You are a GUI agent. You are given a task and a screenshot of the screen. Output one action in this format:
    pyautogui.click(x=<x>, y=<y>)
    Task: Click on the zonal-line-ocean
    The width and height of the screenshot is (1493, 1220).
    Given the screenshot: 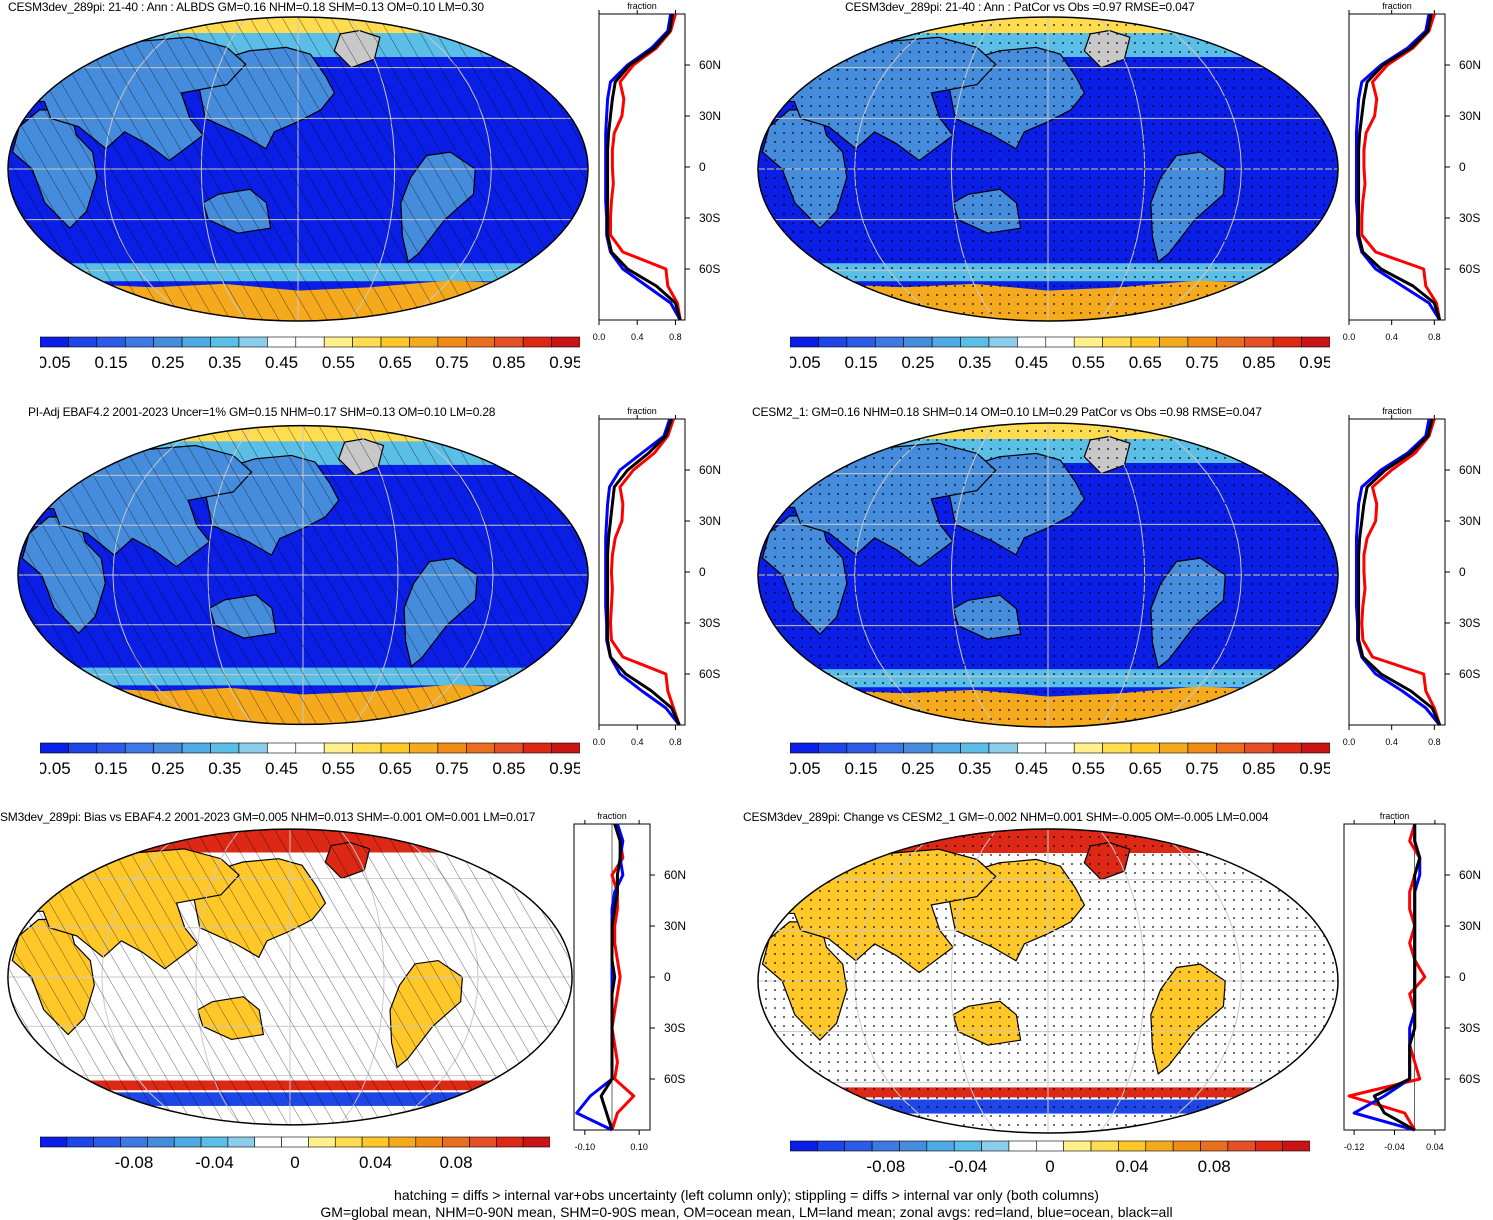 What is the action you would take?
    pyautogui.click(x=1387, y=978)
    